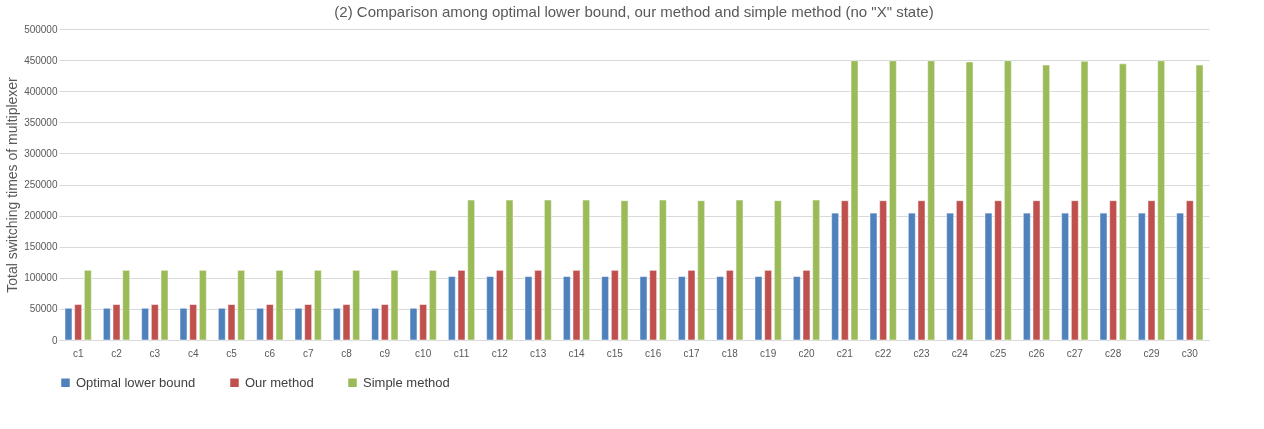  I want to click on y-tick-label: 300000, so click(41, 153).